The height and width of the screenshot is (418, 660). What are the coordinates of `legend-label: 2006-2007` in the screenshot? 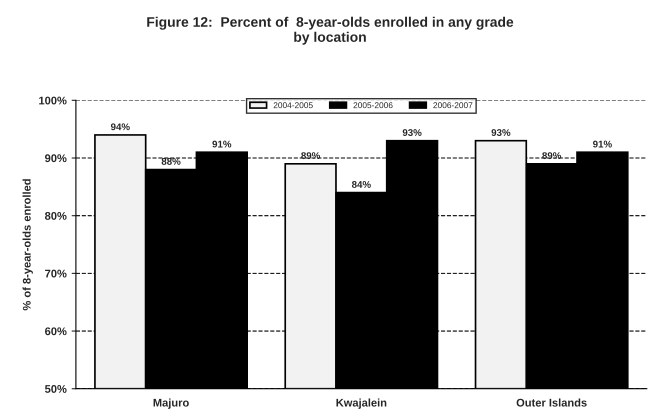 It's located at (452, 105).